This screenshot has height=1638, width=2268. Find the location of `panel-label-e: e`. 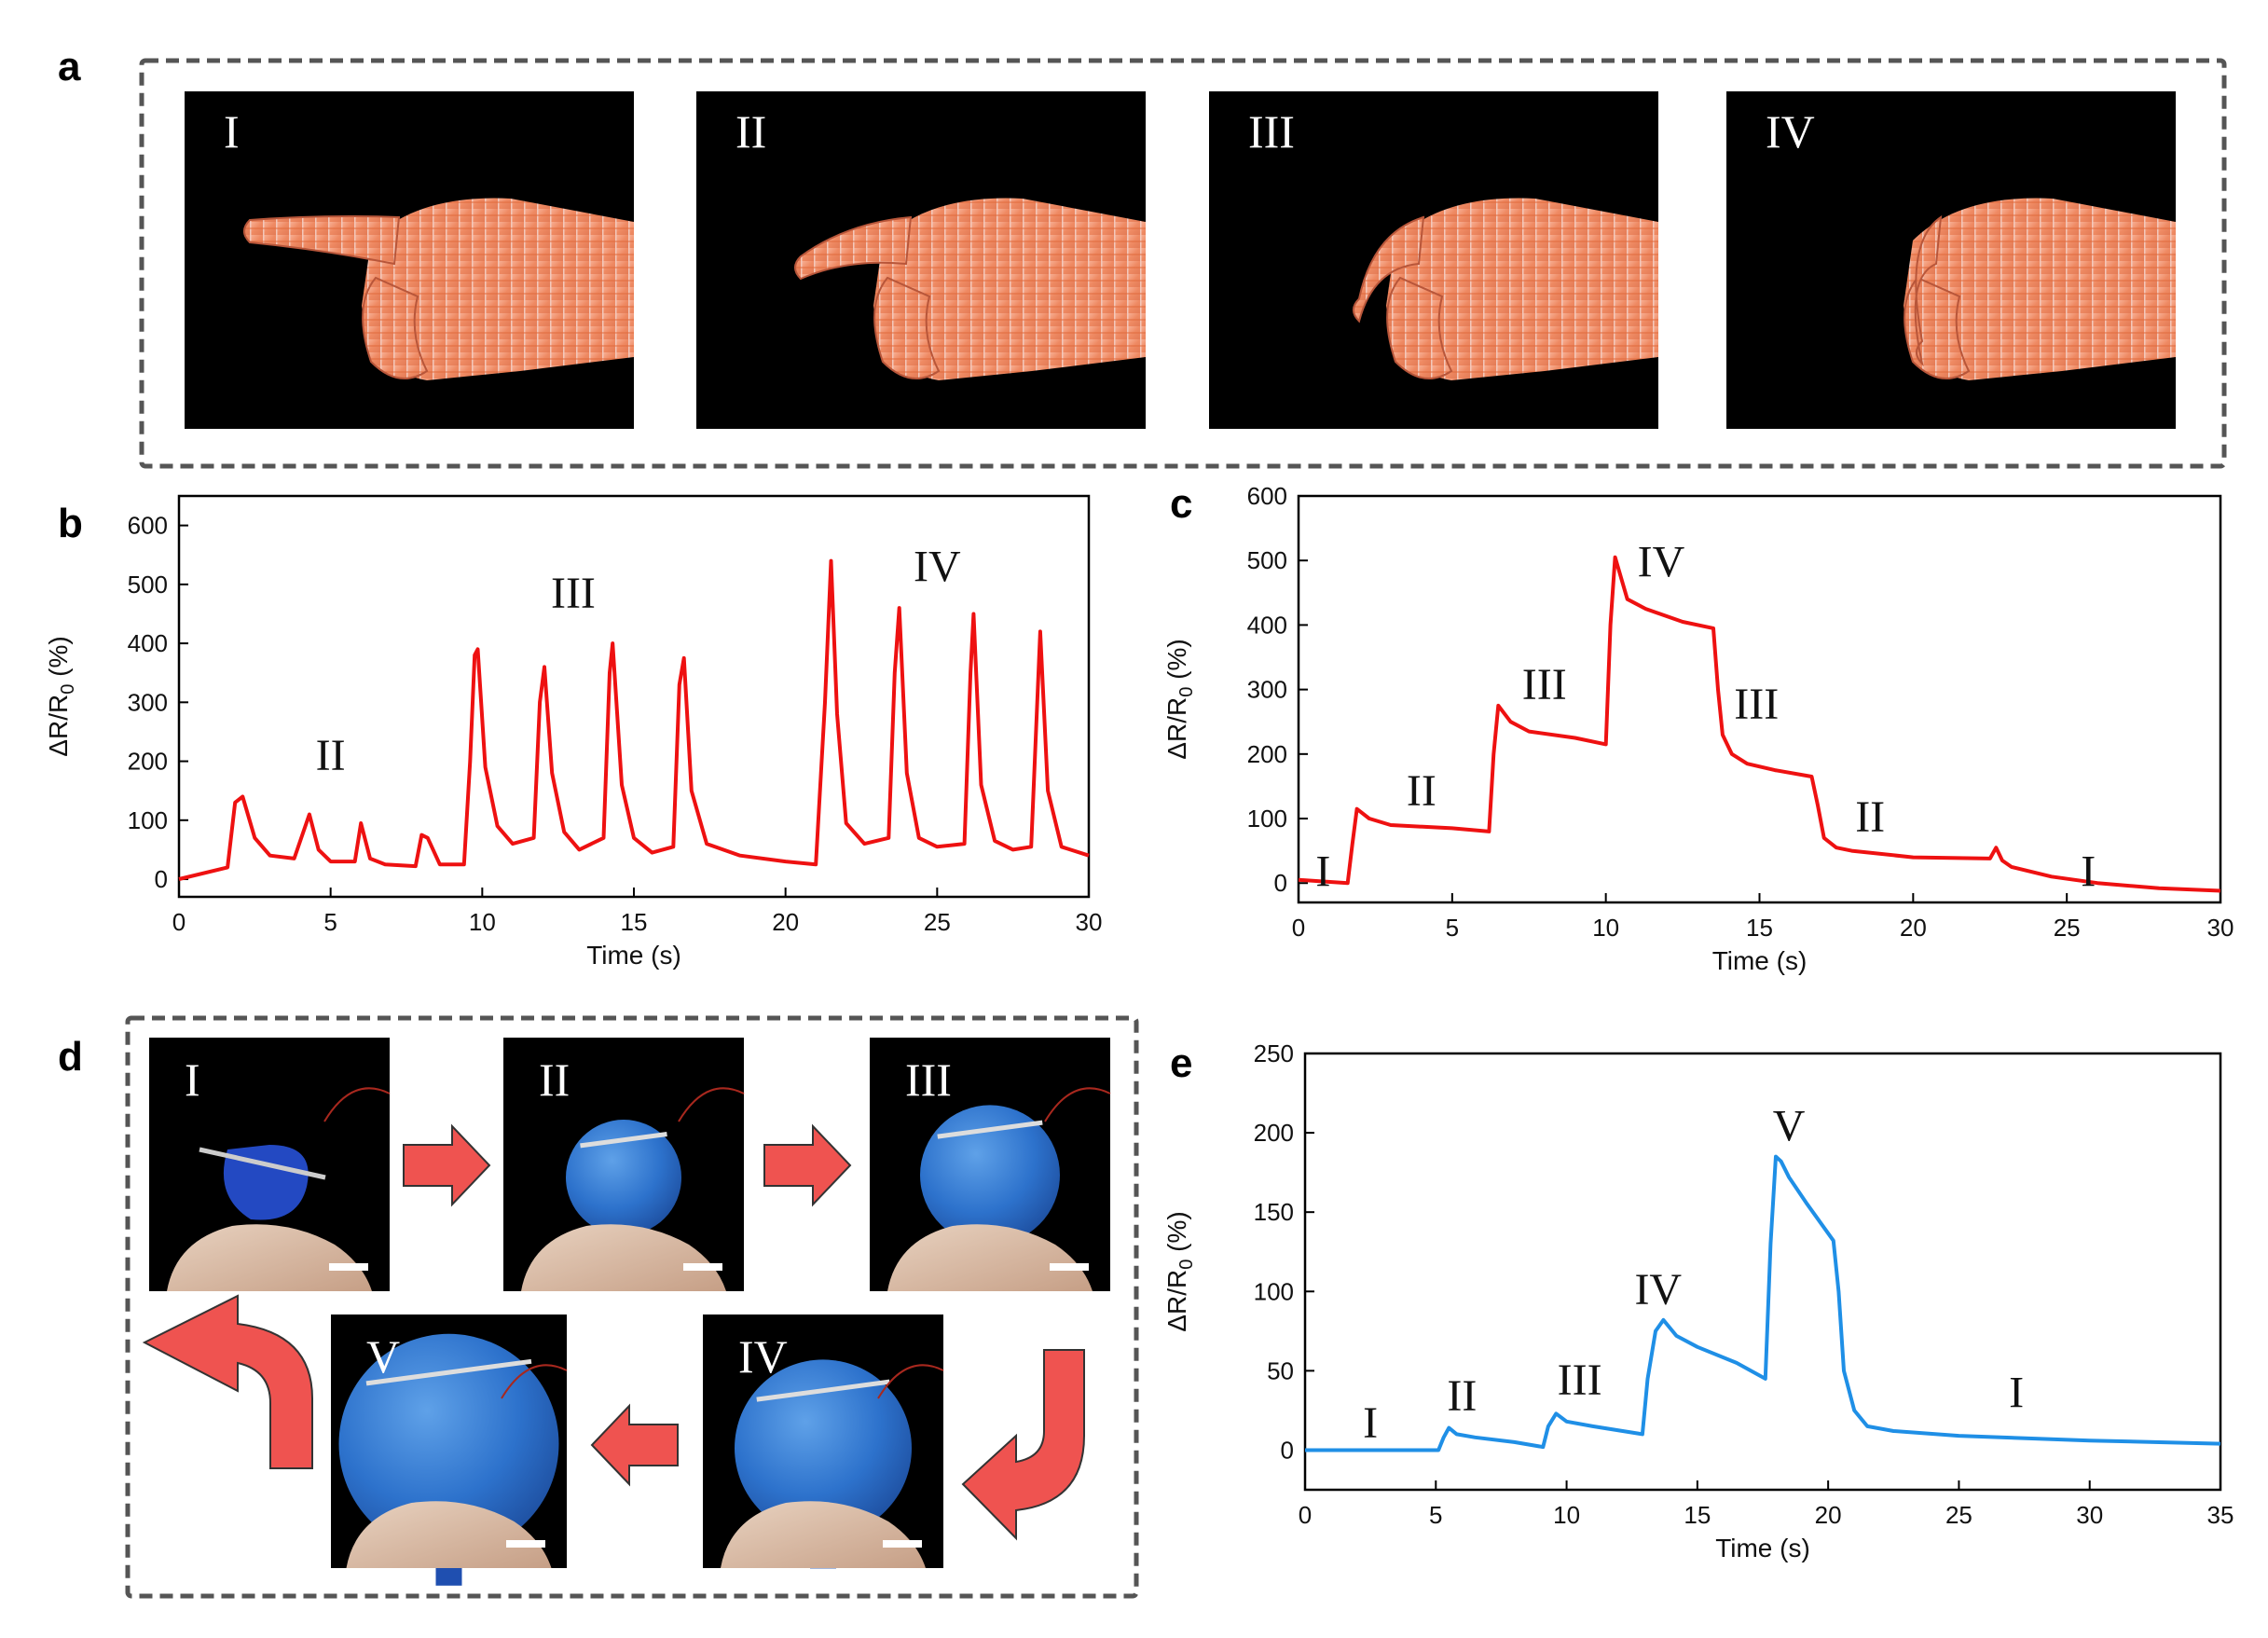

panel-label-e: e is located at coordinates (1181, 1063).